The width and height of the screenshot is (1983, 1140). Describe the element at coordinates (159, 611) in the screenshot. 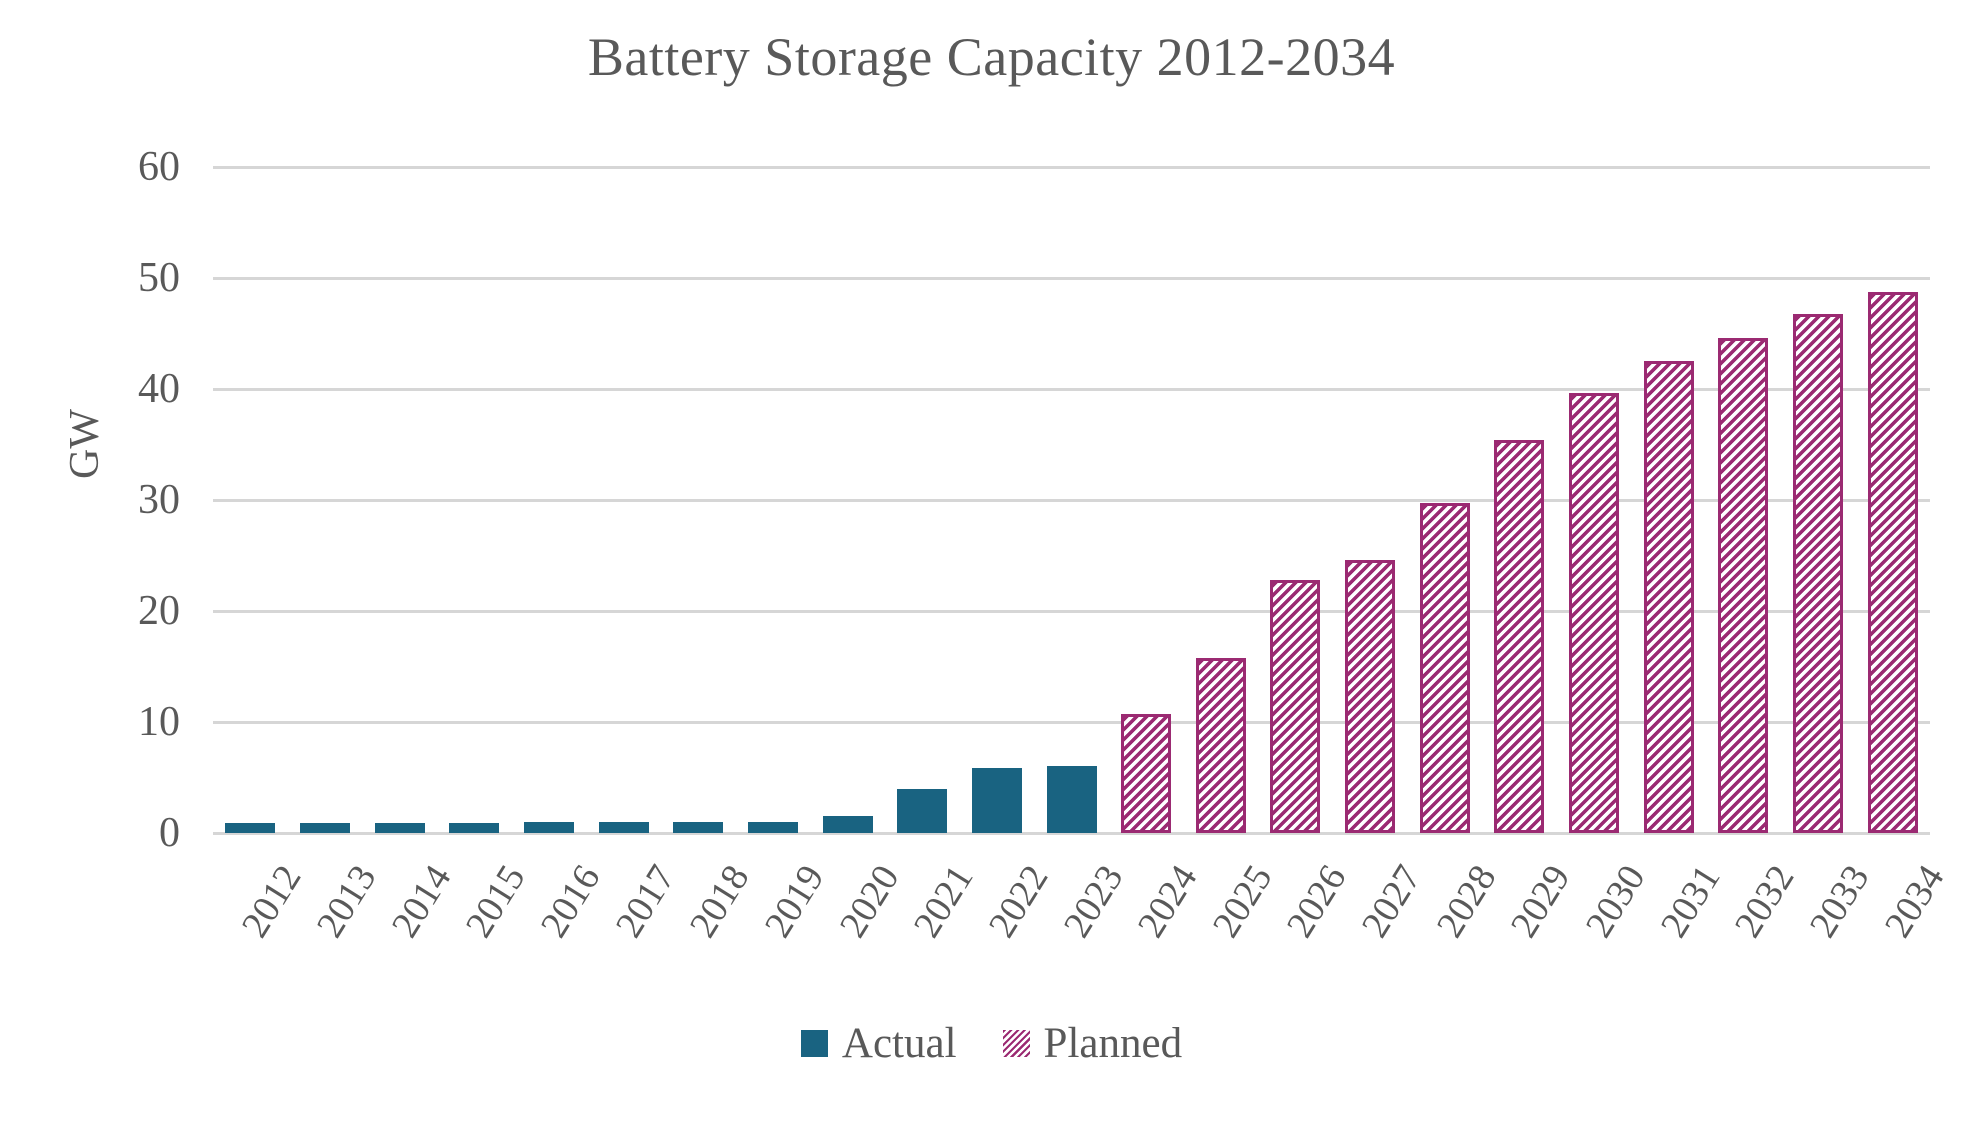

I see `y-tick-label-20: 20` at that location.